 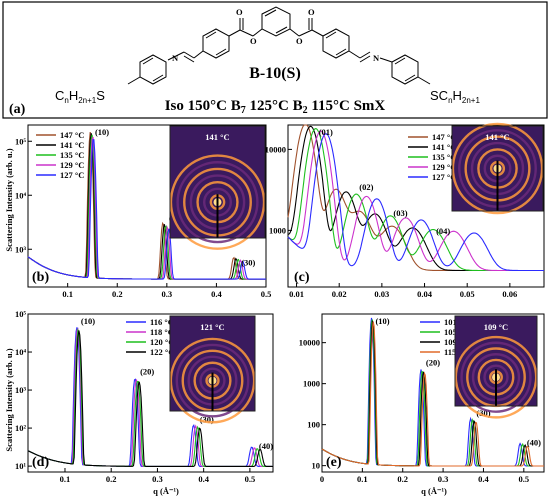 I want to click on legend-label: 122 °C, so click(x=162, y=352).